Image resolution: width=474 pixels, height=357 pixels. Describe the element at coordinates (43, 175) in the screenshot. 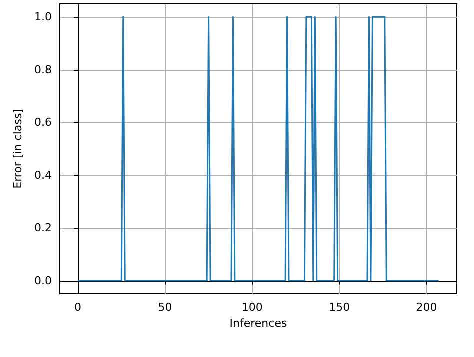

I see `y-tick-label: 0.4` at that location.